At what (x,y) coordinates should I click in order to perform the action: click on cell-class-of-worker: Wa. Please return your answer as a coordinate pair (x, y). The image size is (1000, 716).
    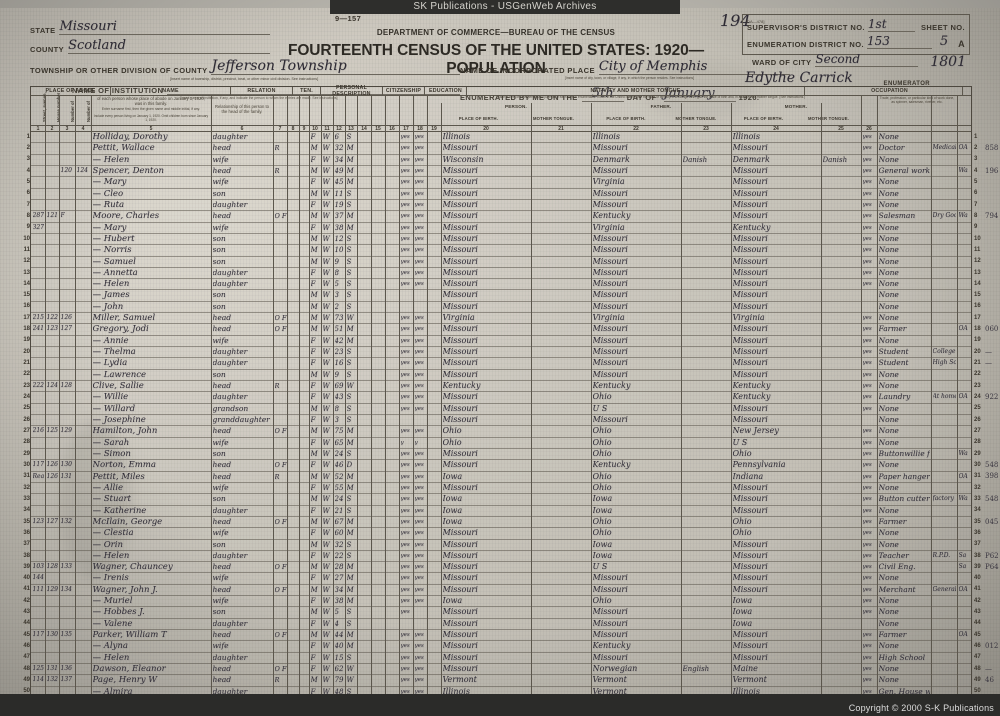
    Looking at the image, I should click on (963, 170).